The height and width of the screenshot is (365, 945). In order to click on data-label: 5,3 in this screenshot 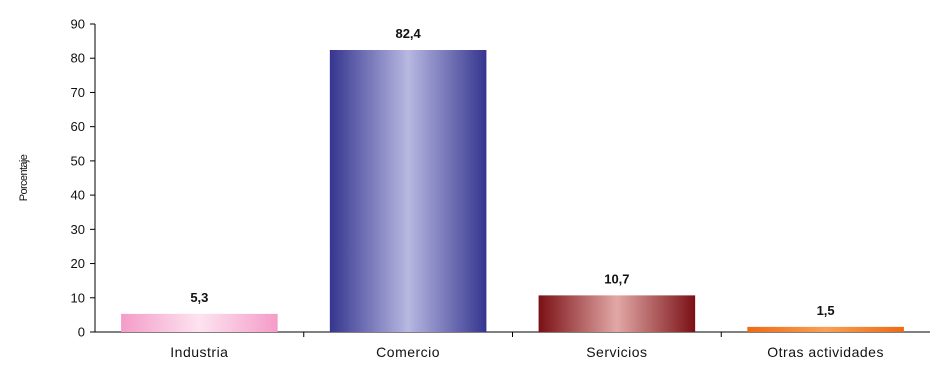, I will do `click(199, 297)`.